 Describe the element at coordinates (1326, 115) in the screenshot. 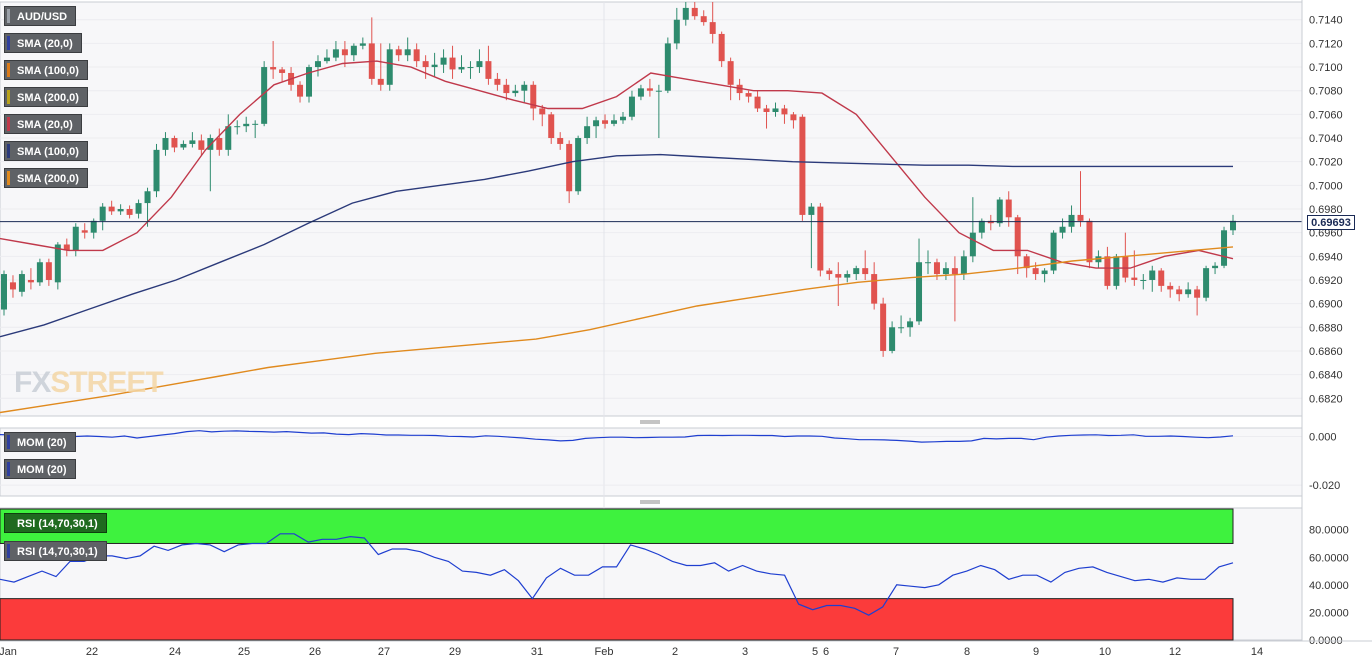

I see `price-tick-label: 0.7060` at that location.